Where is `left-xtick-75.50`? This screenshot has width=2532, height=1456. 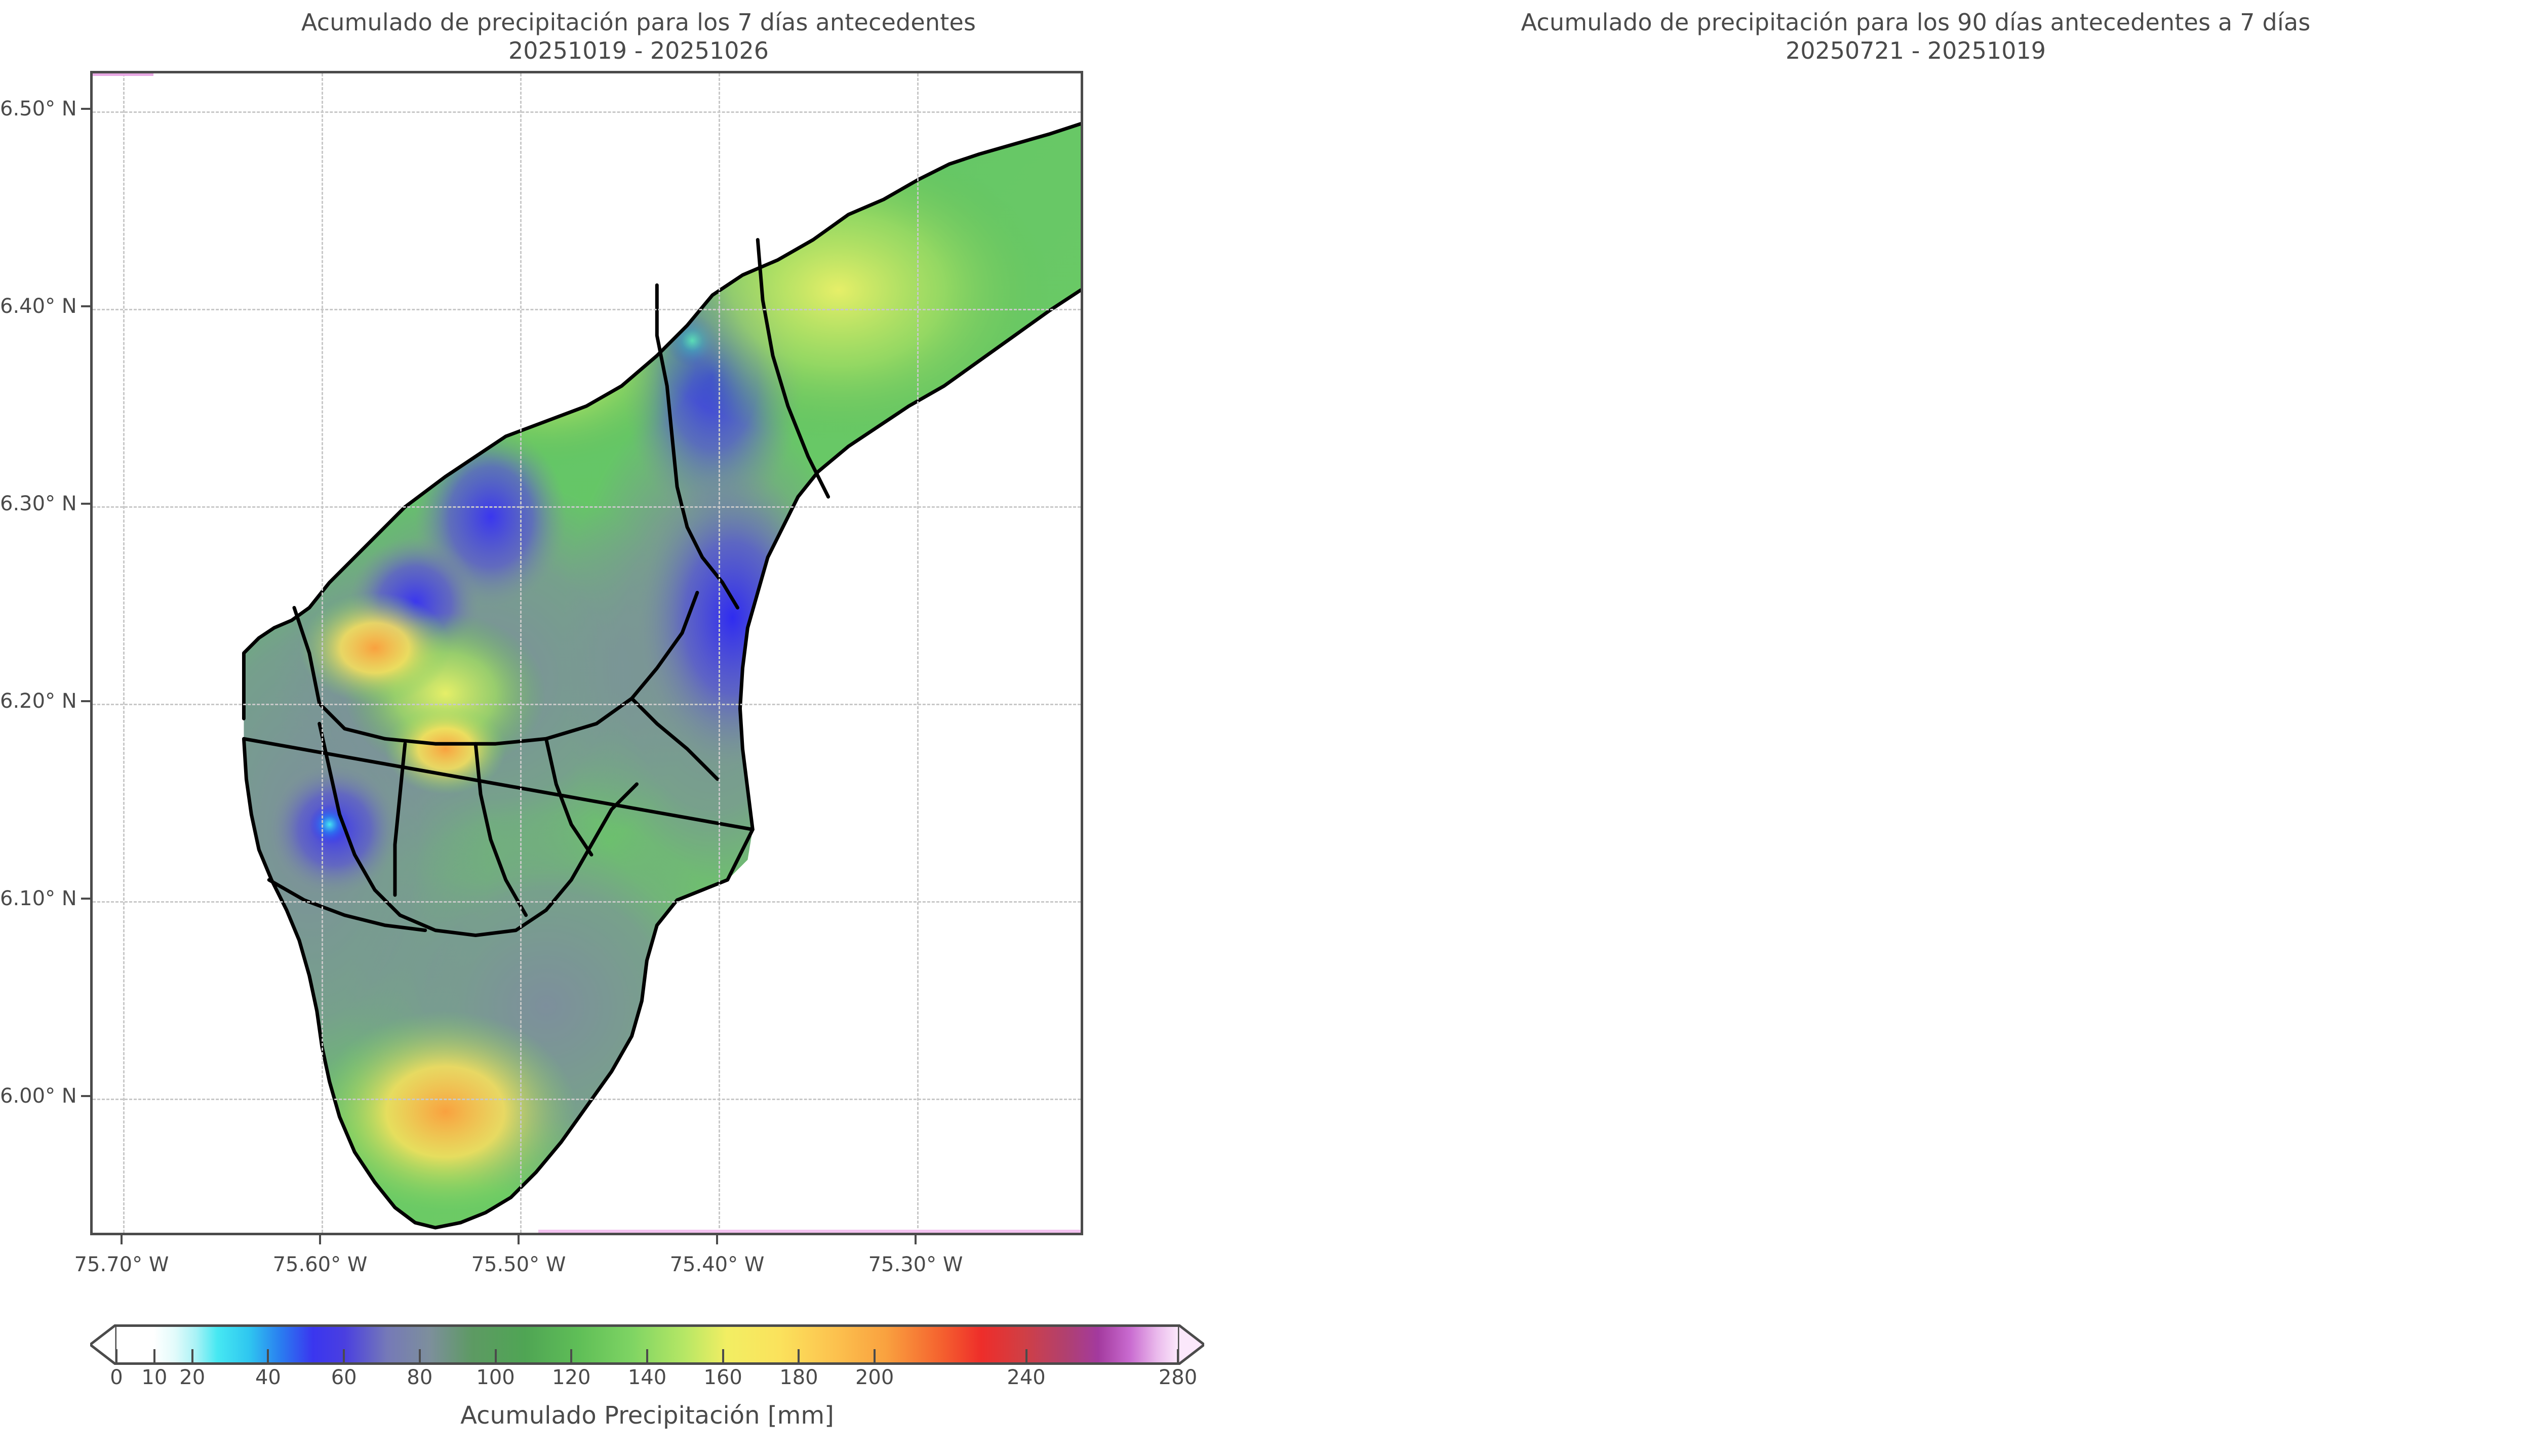
left-xtick-75.50 is located at coordinates (519, 1239).